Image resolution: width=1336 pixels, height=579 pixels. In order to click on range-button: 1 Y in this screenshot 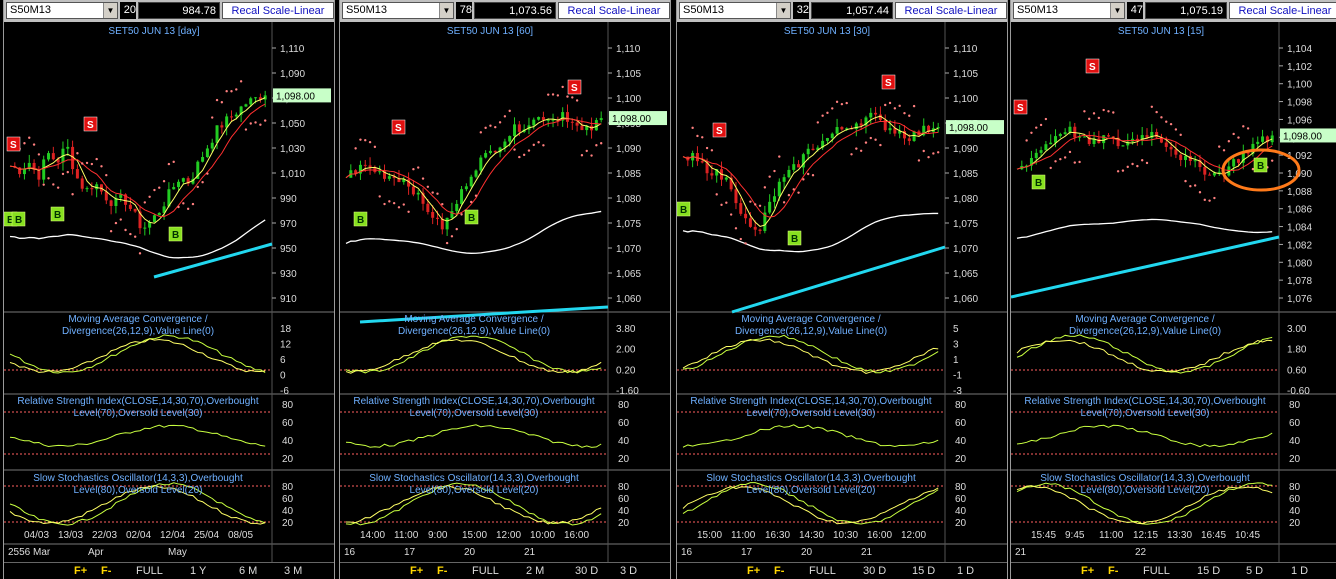, I will do `click(198, 571)`.